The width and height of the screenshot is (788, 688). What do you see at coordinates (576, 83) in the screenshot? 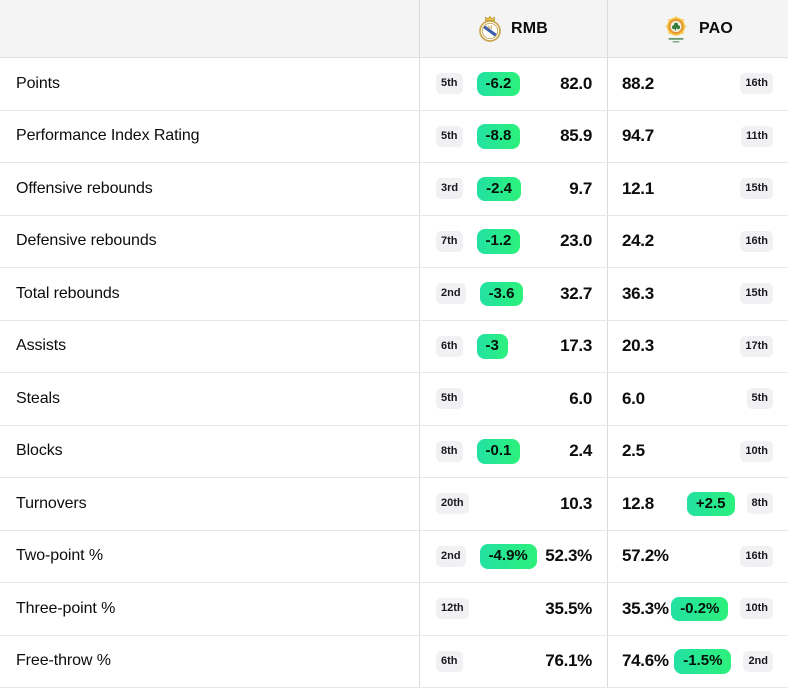
I see `rmb-value: 82.0` at bounding box center [576, 83].